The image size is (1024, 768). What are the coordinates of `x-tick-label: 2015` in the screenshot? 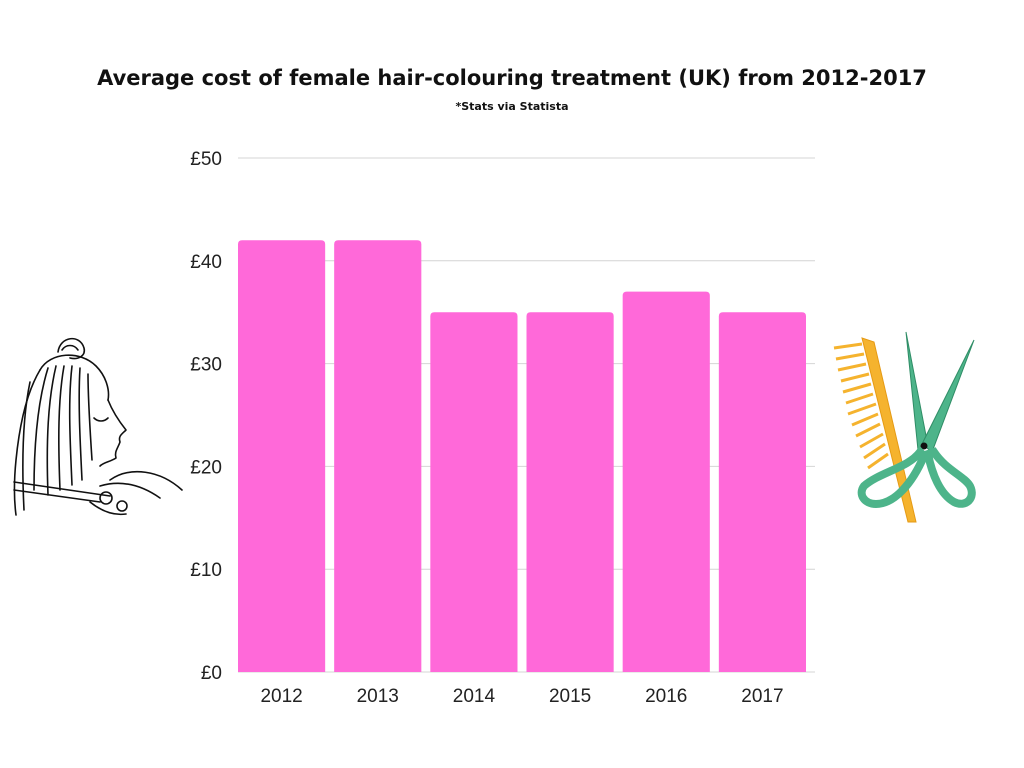 It's located at (570, 696).